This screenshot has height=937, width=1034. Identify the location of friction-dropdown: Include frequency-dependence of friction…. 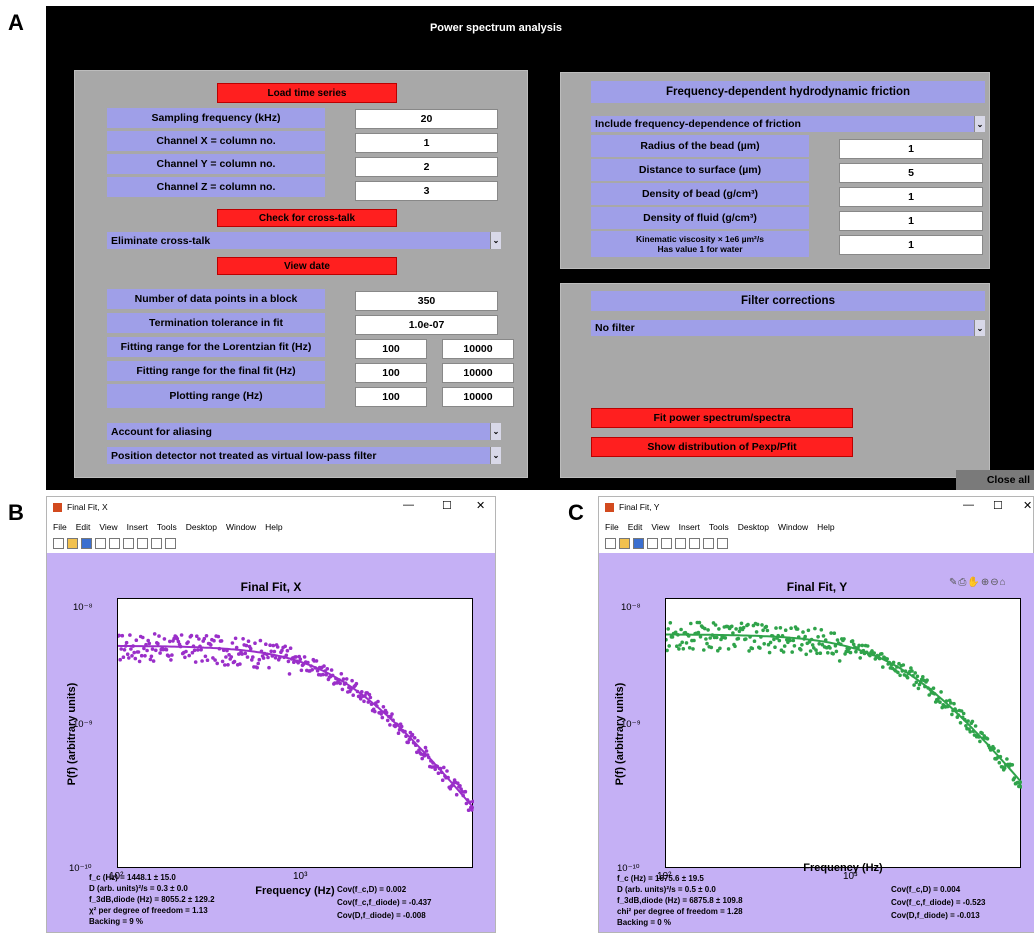
(788, 124).